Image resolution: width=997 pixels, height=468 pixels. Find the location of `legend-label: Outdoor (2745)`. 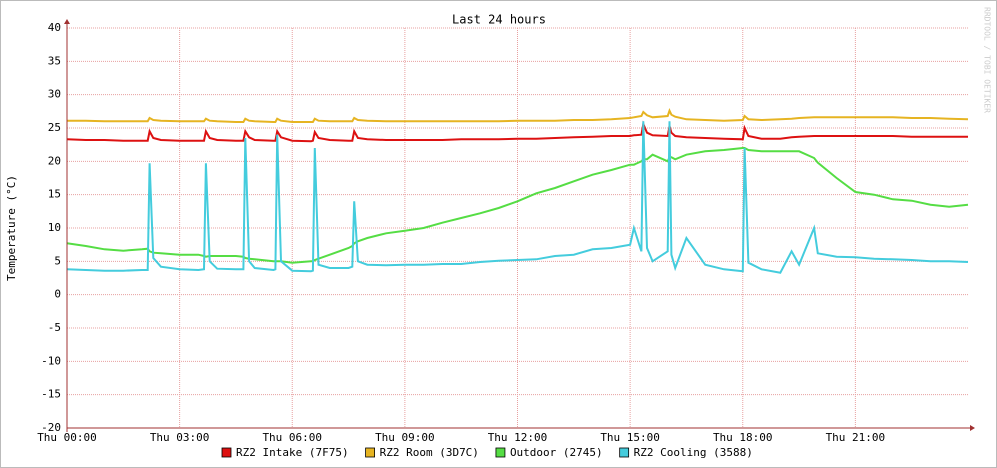

legend-label: Outdoor (2745) is located at coordinates (556, 452).